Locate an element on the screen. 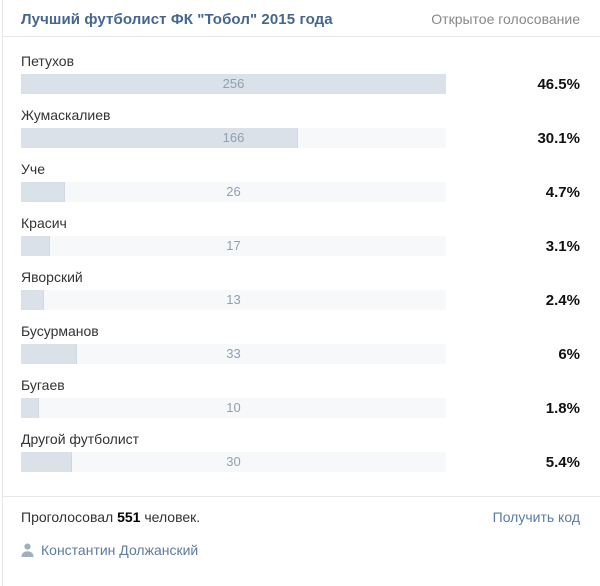  vote-bar: 10 is located at coordinates (233, 408).